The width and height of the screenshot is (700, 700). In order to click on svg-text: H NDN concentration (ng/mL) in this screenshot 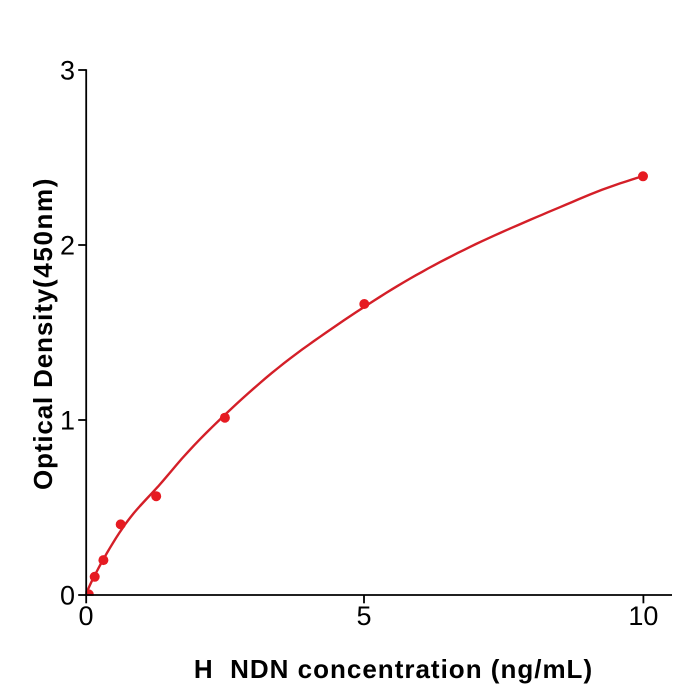, I will do `click(393, 669)`.